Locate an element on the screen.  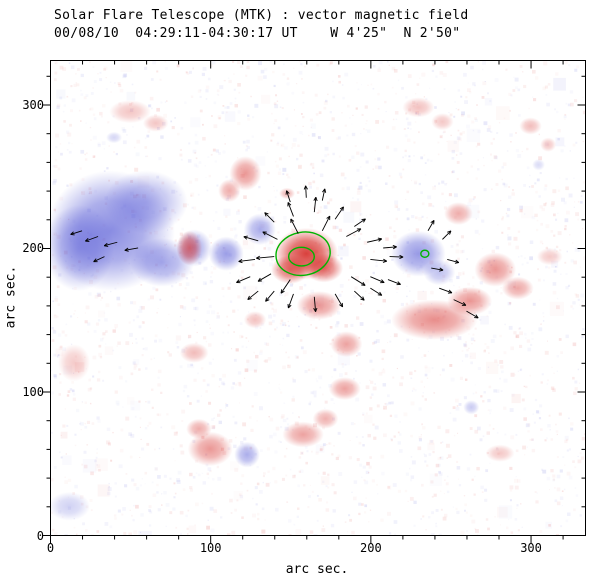
y-tick-label: 300 is located at coordinates (33, 104).